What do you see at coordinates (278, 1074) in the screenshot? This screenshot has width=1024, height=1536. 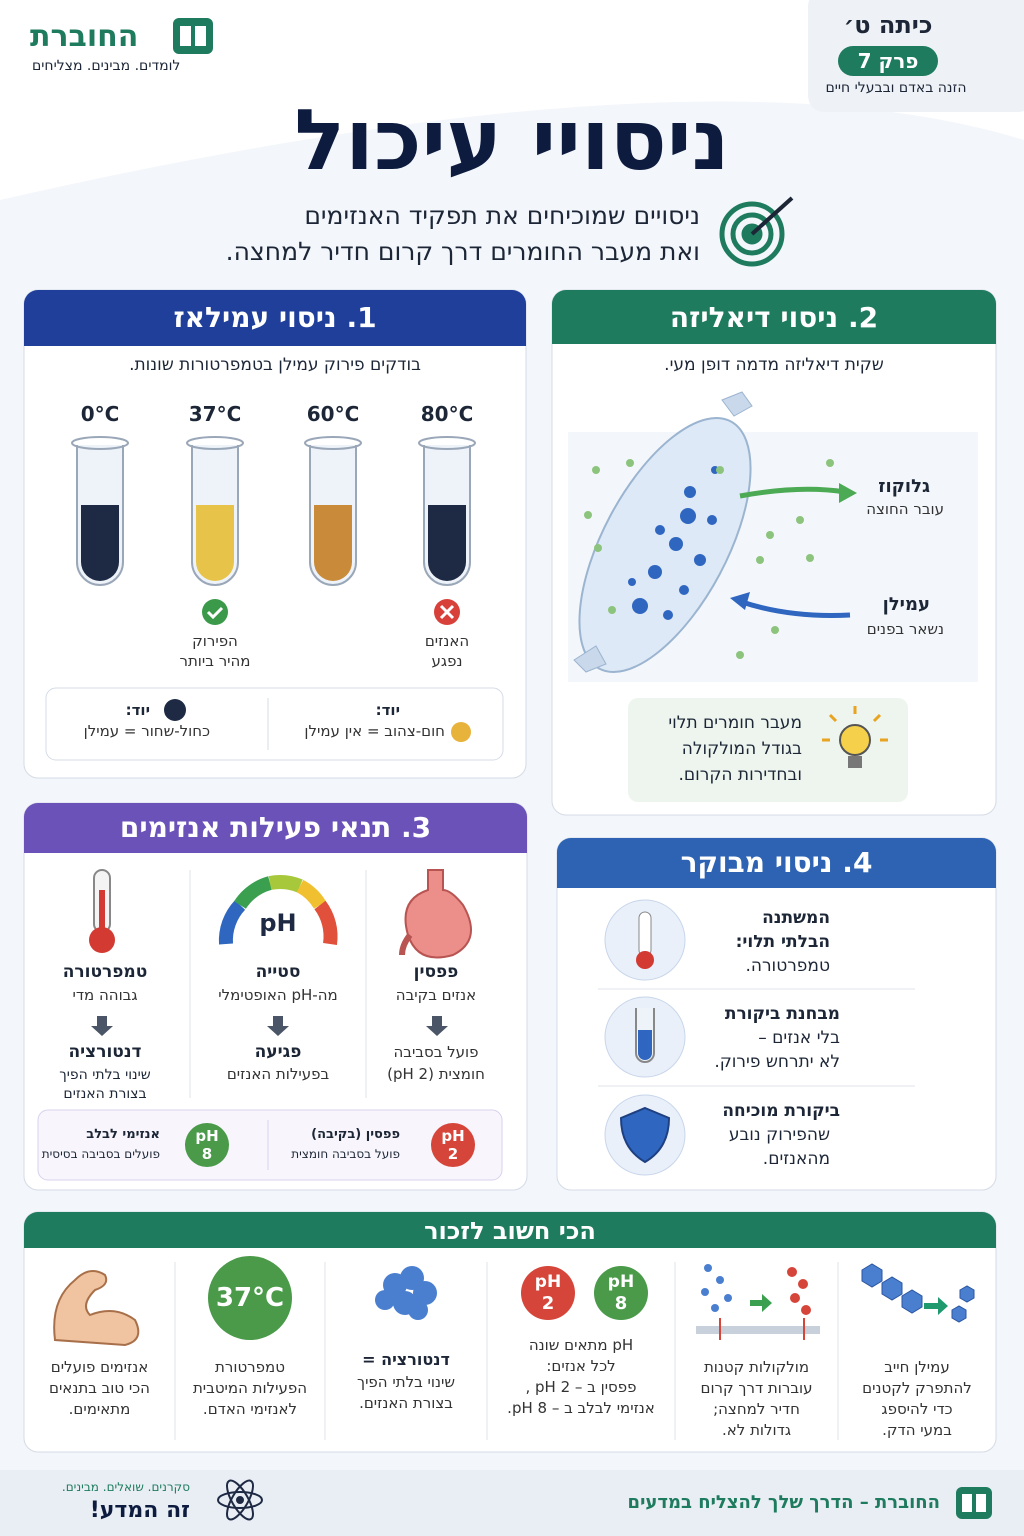 I see `column-result: בפעילות האנזים` at bounding box center [278, 1074].